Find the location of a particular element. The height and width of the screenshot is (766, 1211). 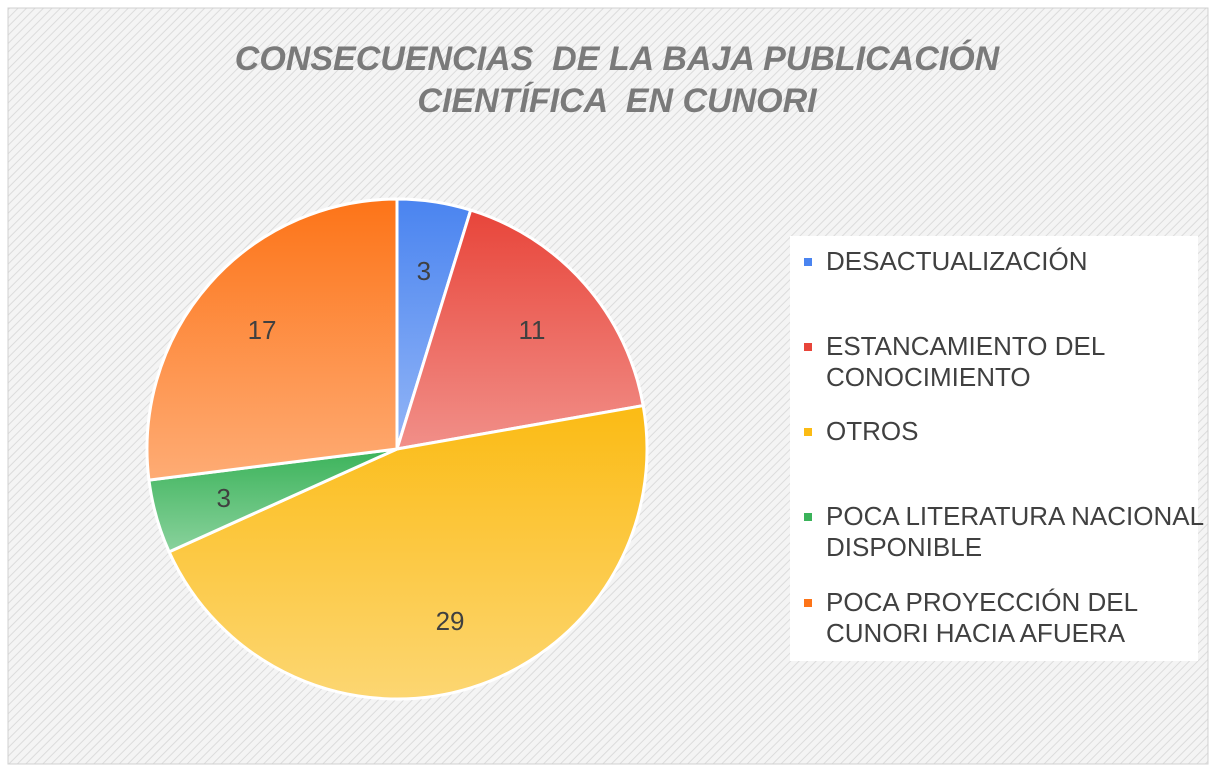

chart-title: CONSECUENCIAS DE LA BAJA PUBLICACIÓN is located at coordinates (618, 59).